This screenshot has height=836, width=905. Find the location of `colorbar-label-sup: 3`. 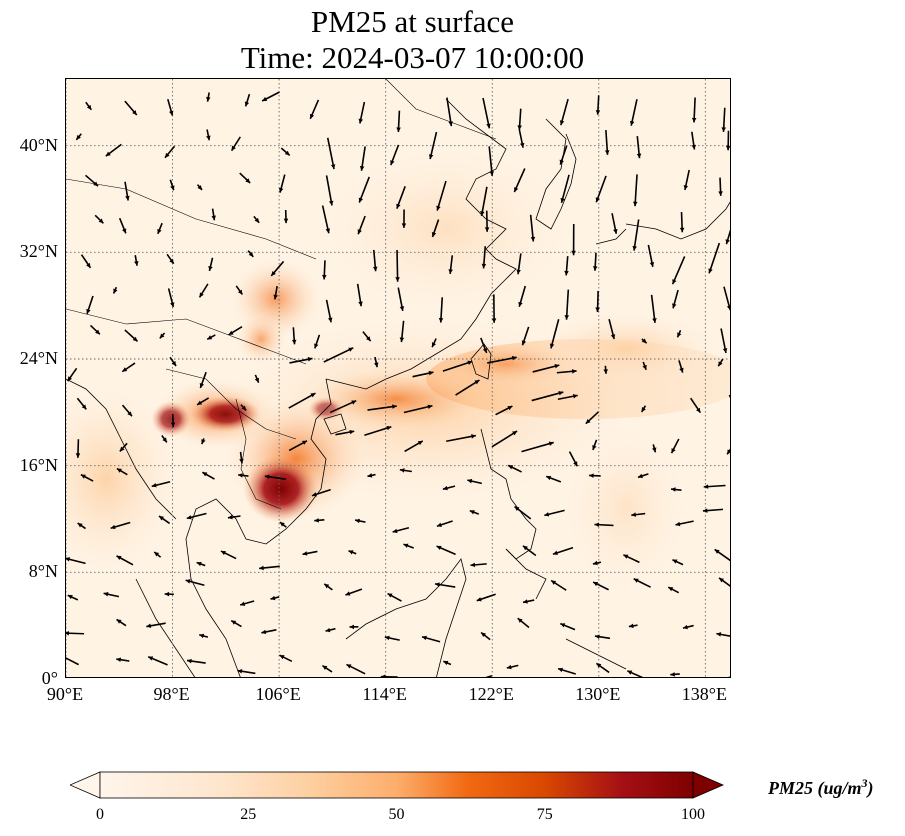

colorbar-label-sup: 3 is located at coordinates (864, 783).